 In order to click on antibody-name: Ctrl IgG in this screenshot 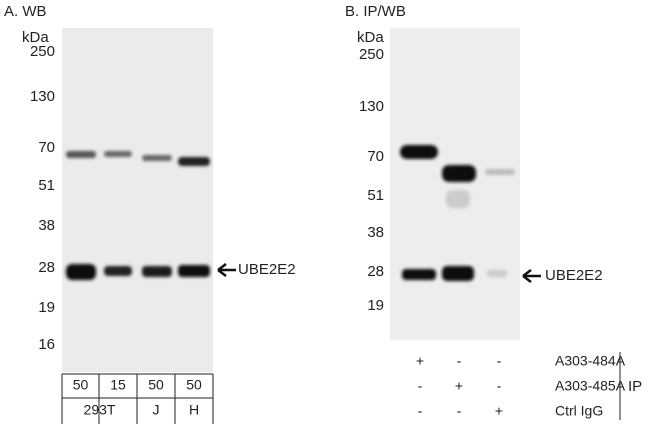, I will do `click(579, 411)`.